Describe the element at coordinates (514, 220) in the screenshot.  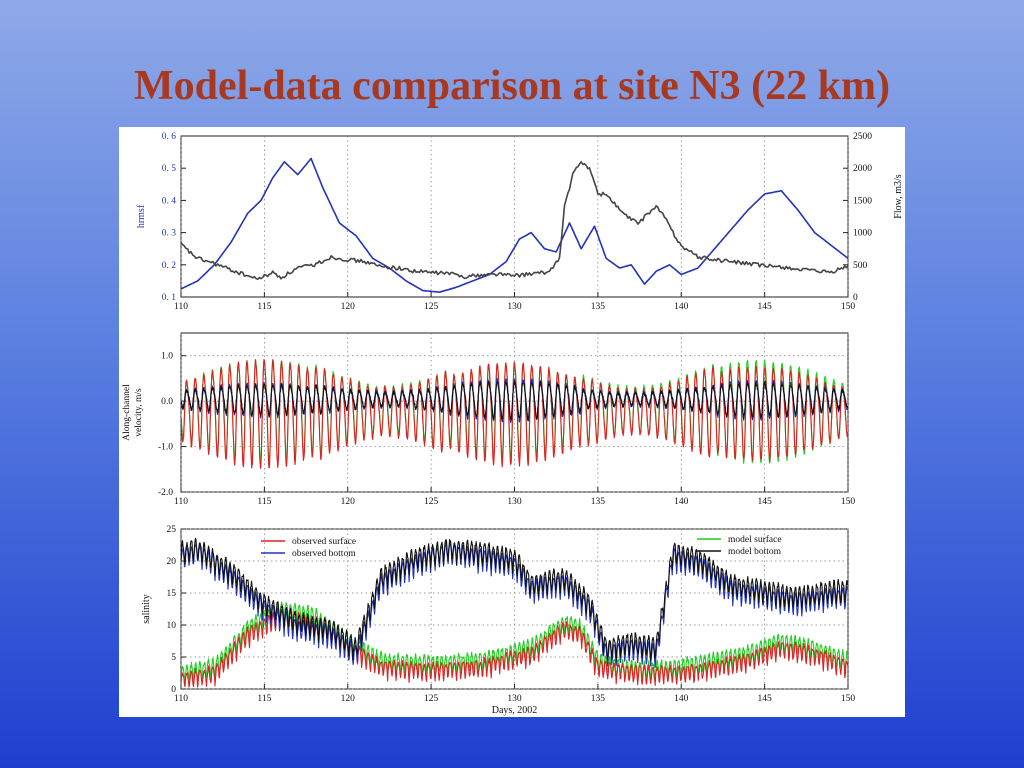
I see `series-flow-line` at that location.